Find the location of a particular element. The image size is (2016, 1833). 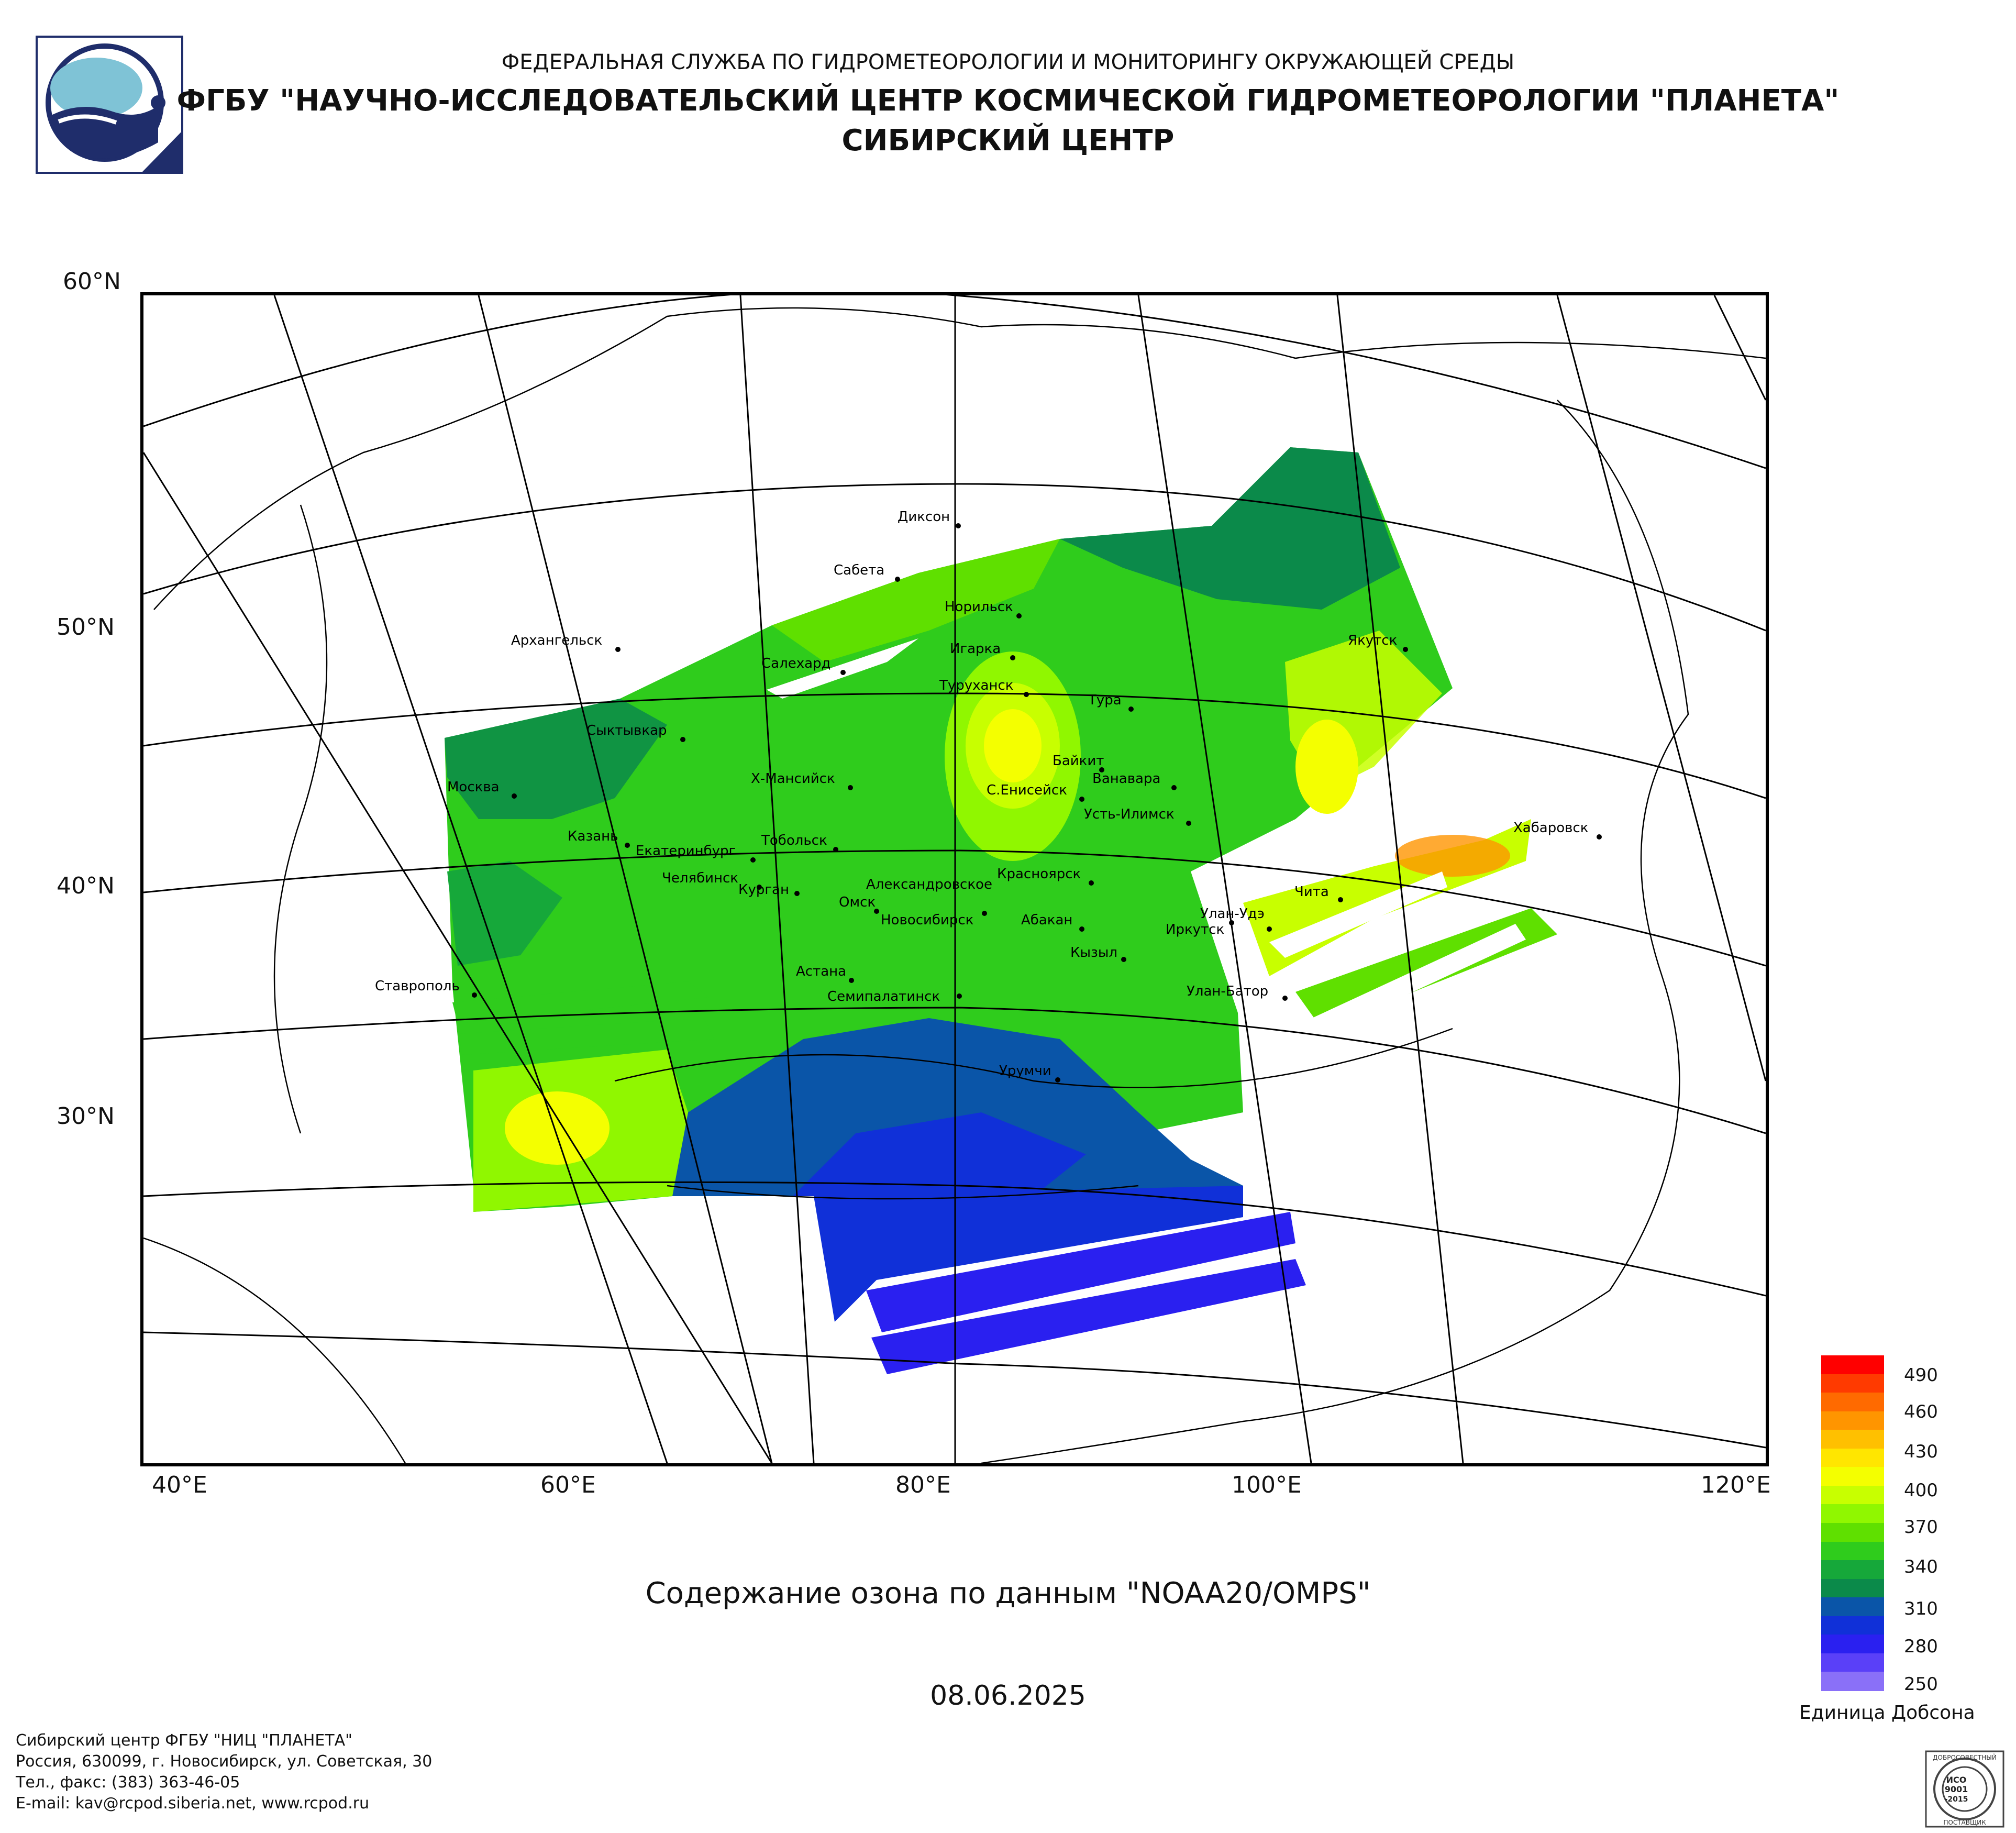

city-label-norilsk: Норильск is located at coordinates (979, 607).